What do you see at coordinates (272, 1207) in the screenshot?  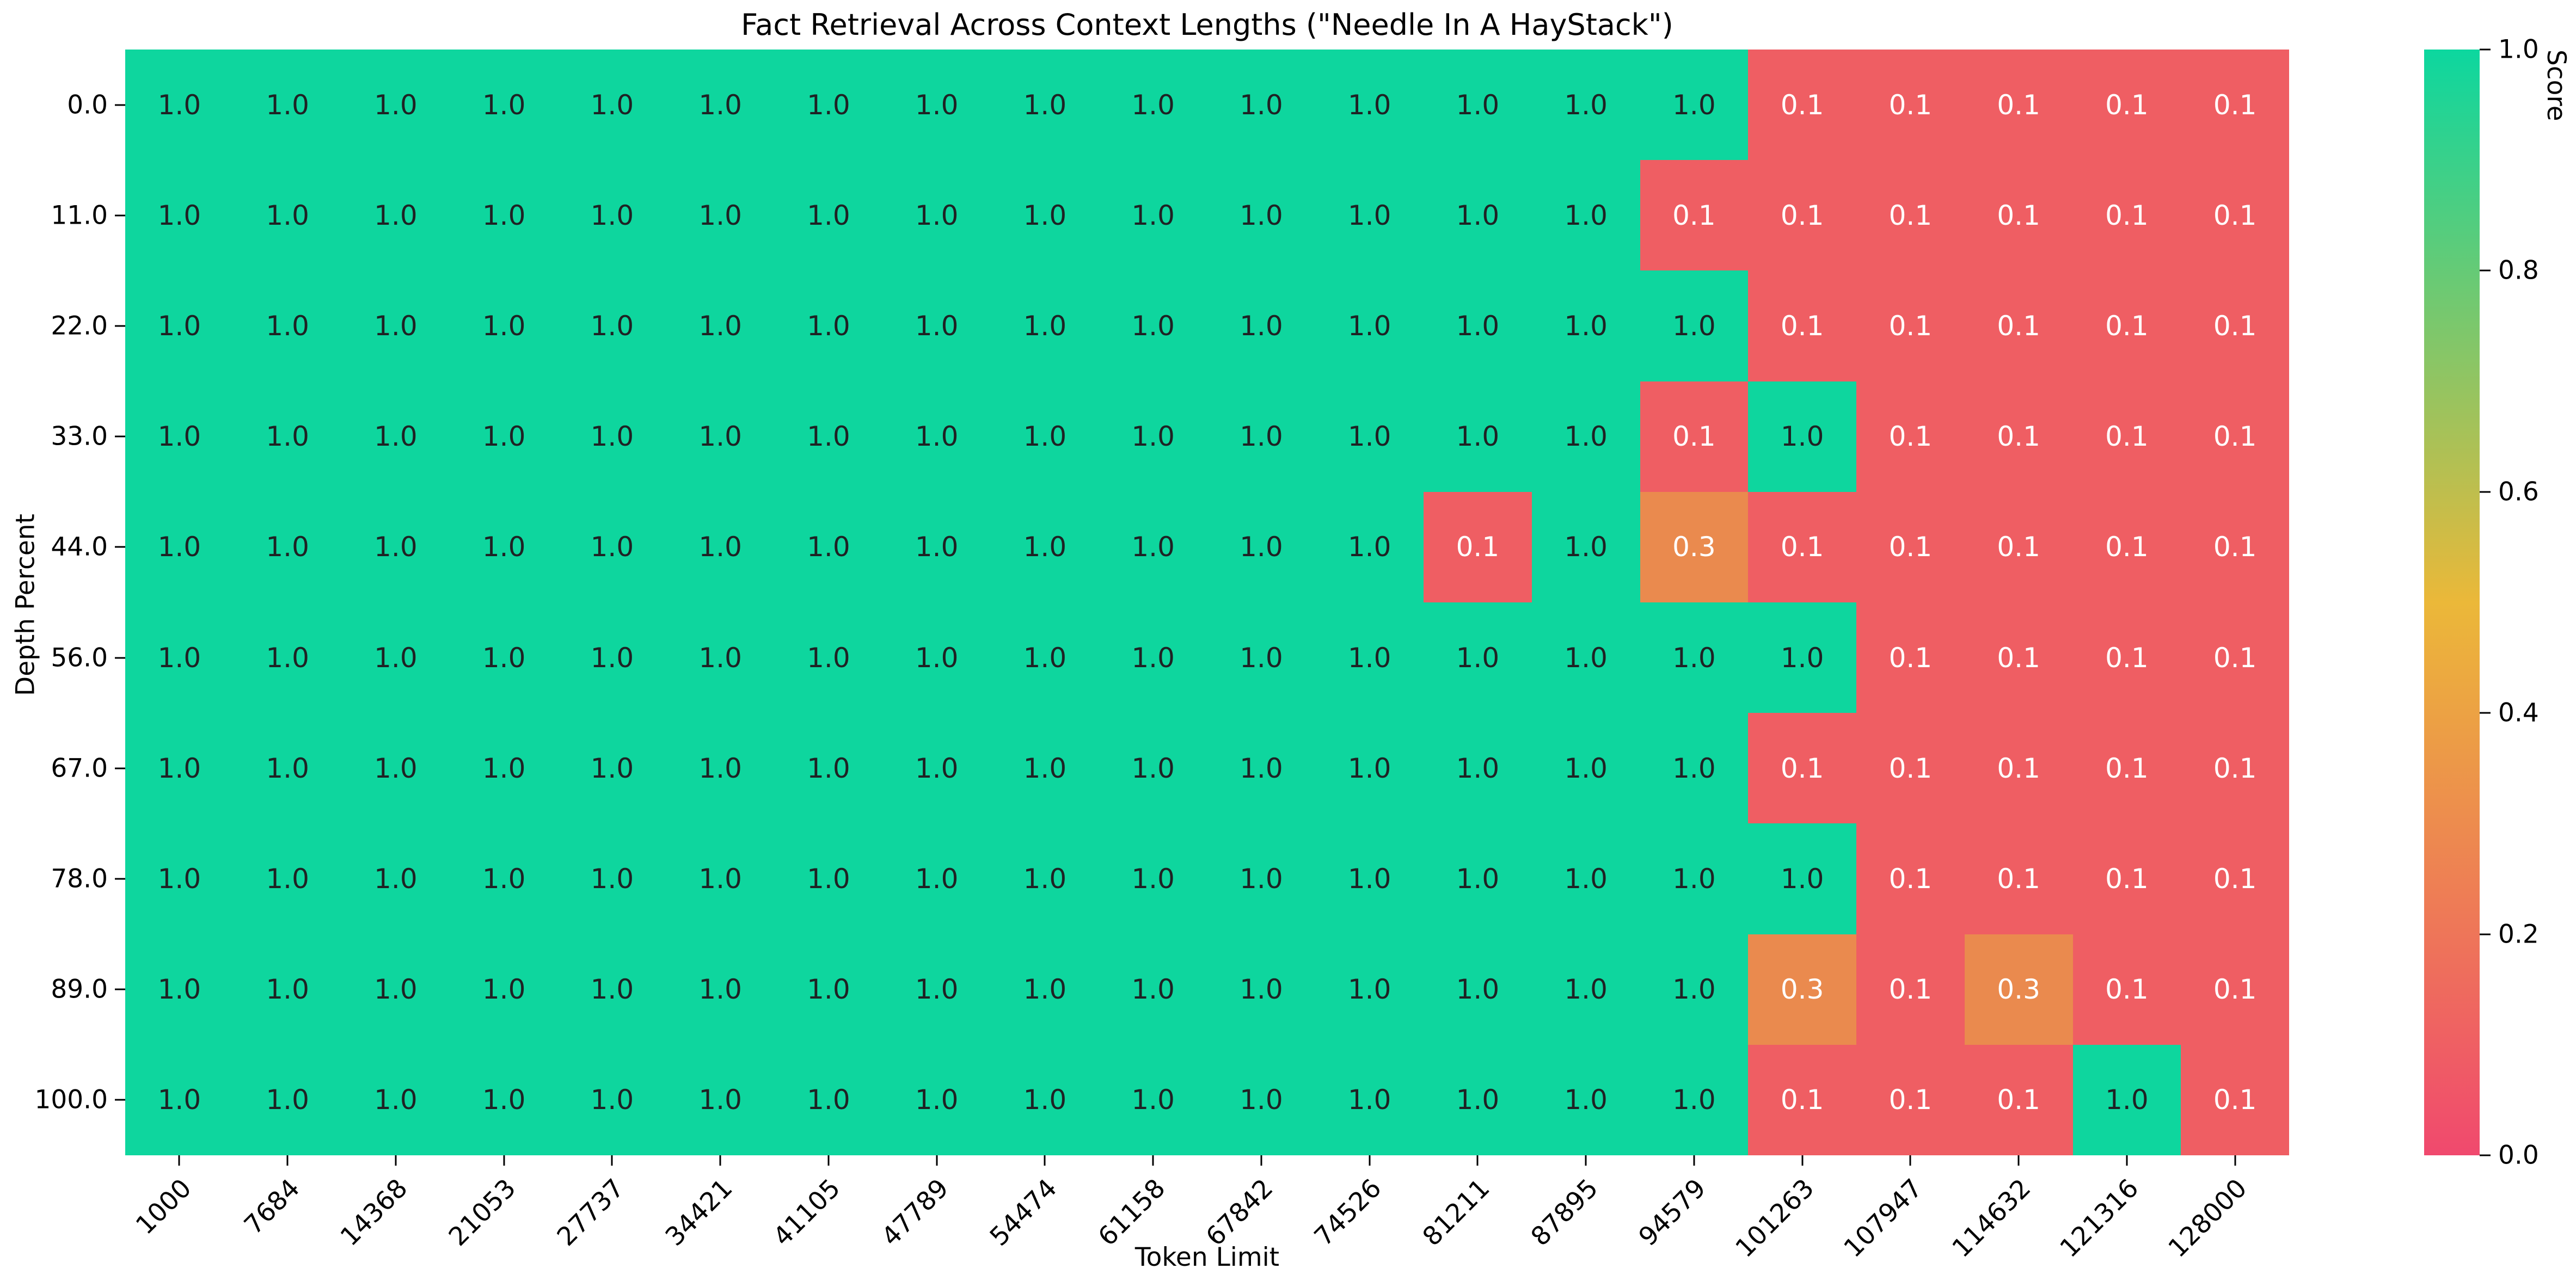 I see `x-tick-label: 7684` at bounding box center [272, 1207].